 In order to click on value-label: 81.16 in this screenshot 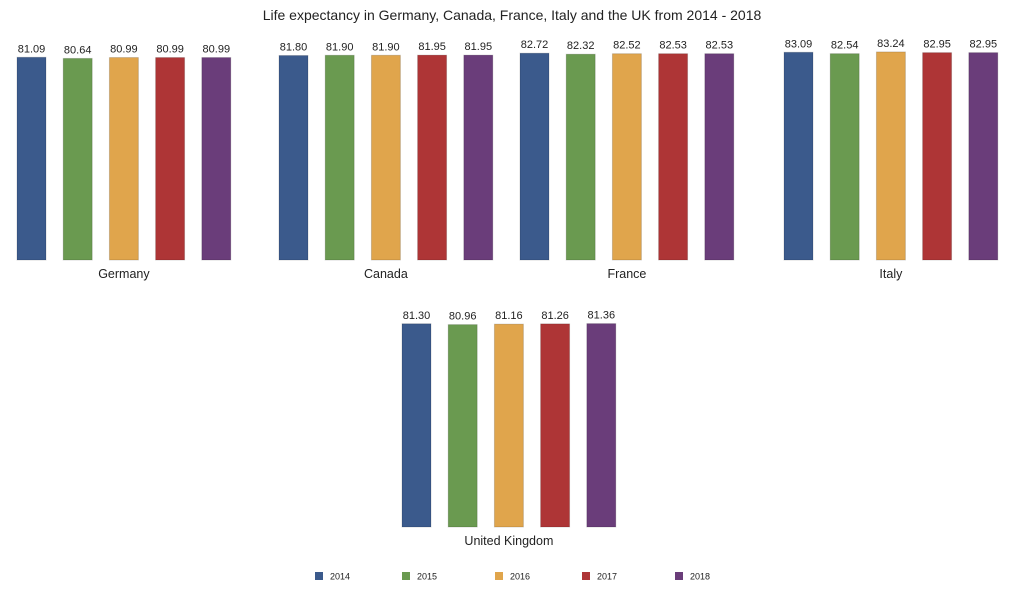, I will do `click(509, 316)`.